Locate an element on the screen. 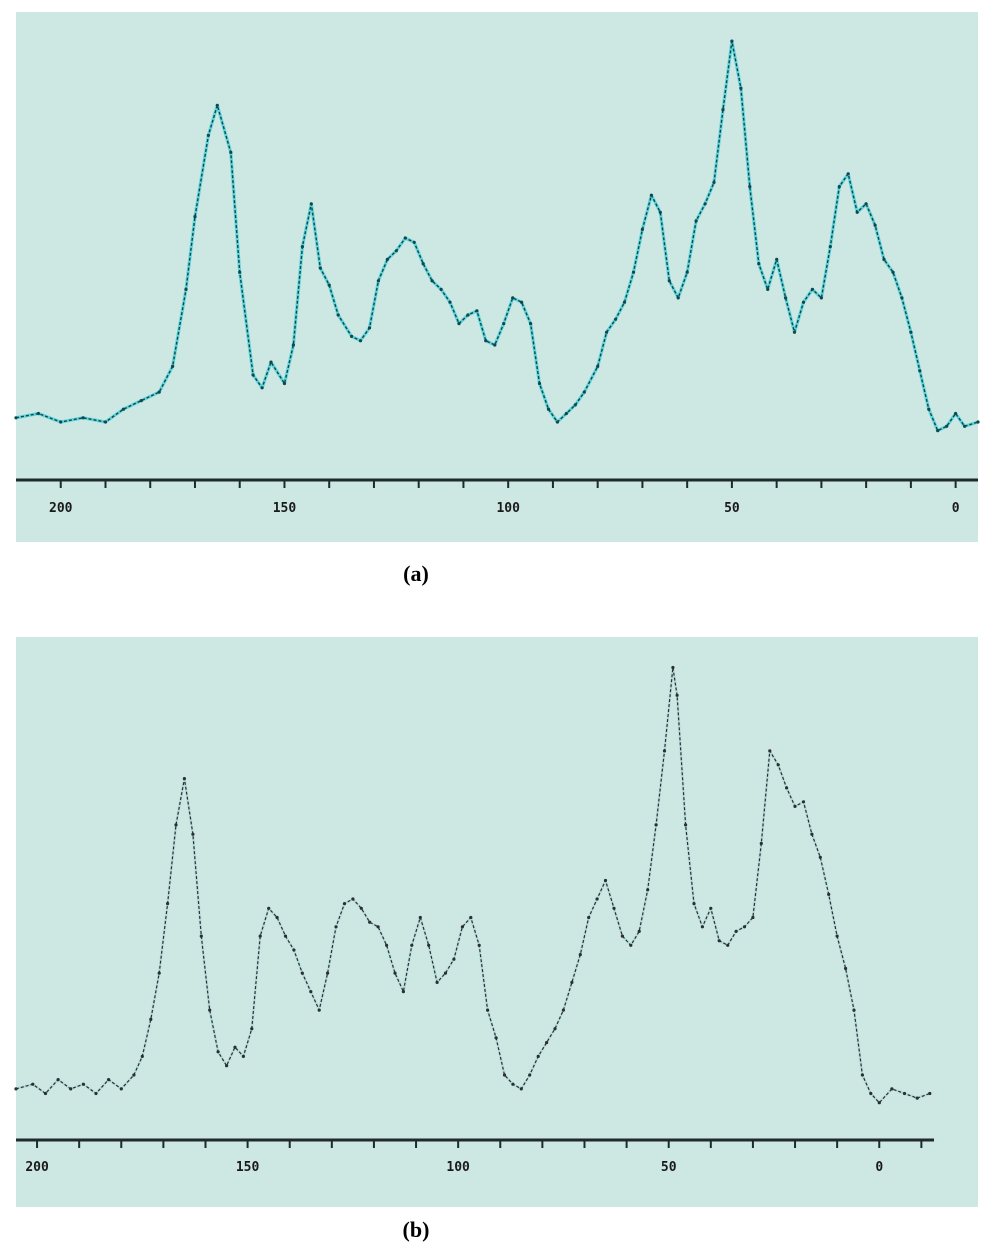  x-tick-label-a-50: 50 is located at coordinates (732, 508).